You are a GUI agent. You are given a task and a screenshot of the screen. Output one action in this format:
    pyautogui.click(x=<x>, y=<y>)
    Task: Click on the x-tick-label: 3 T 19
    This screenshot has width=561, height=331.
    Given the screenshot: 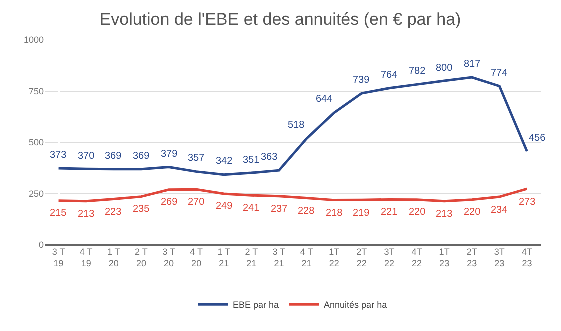 What is the action you would take?
    pyautogui.click(x=59, y=258)
    